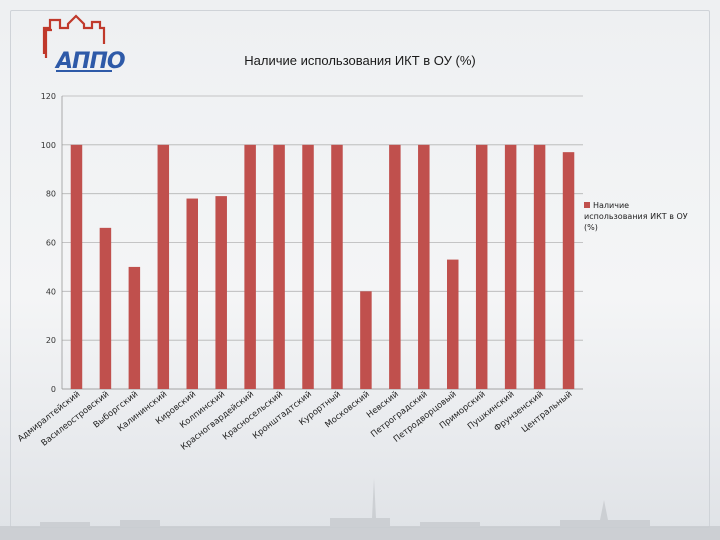 Image resolution: width=720 pixels, height=540 pixels. Describe the element at coordinates (360, 60) in the screenshot. I see `chart-title: Наличие использования ИКТ в ОУ (%)` at that location.